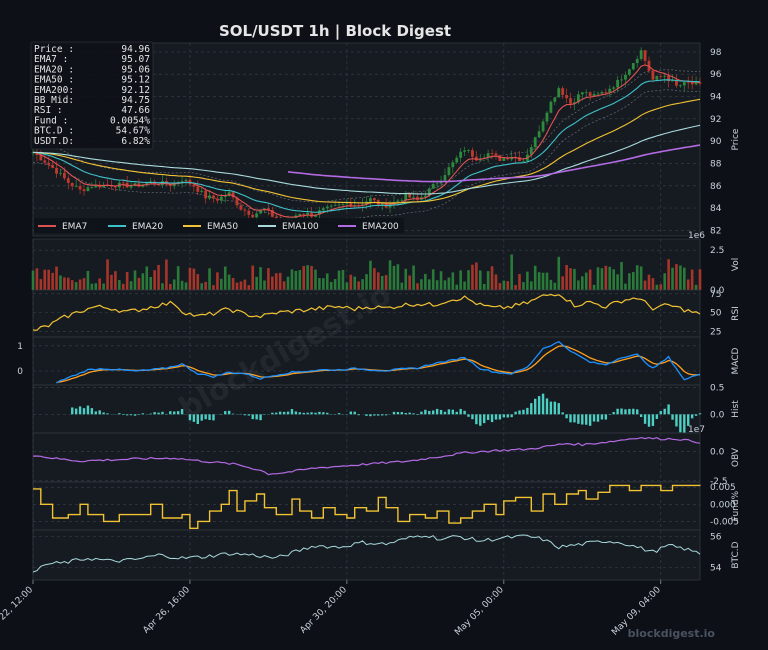  Describe the element at coordinates (130, 120) in the screenshot. I see `info-value: 0.0054%` at that location.